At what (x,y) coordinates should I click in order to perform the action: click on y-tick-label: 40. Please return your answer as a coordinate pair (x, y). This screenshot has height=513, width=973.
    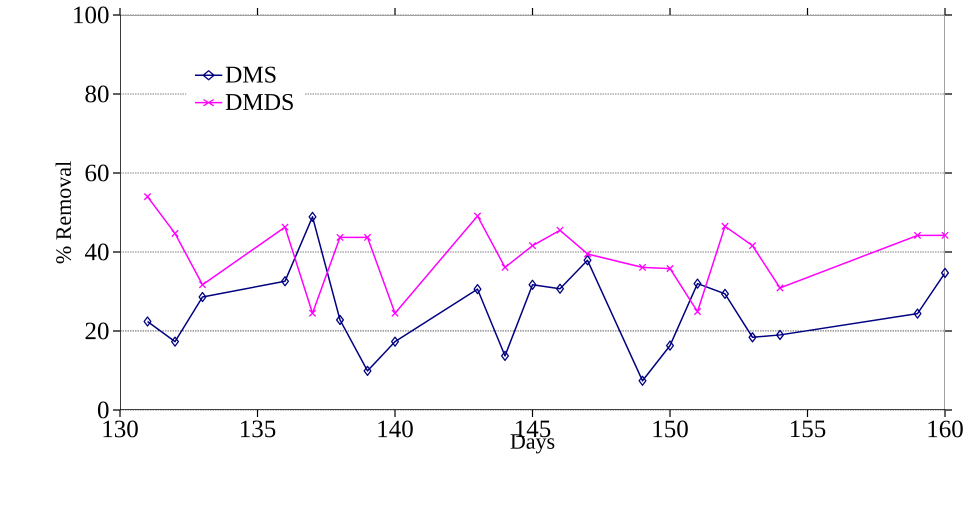
    Looking at the image, I should click on (96, 252).